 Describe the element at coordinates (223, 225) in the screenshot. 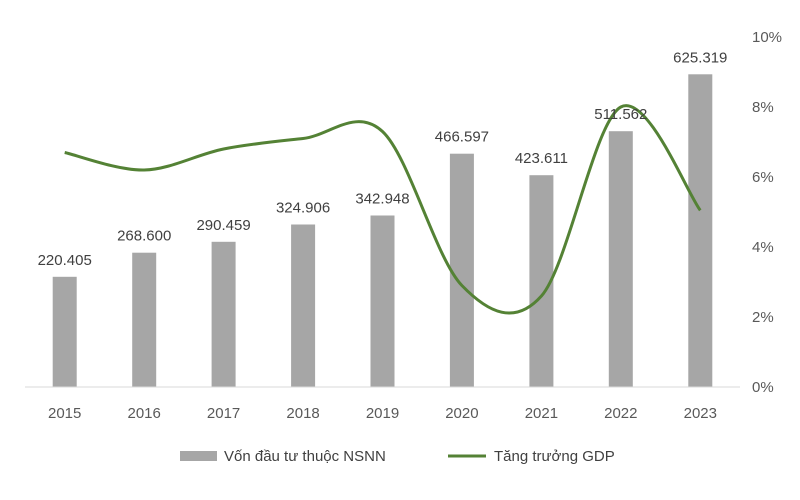

I see `data-label-2017: 290.459` at that location.